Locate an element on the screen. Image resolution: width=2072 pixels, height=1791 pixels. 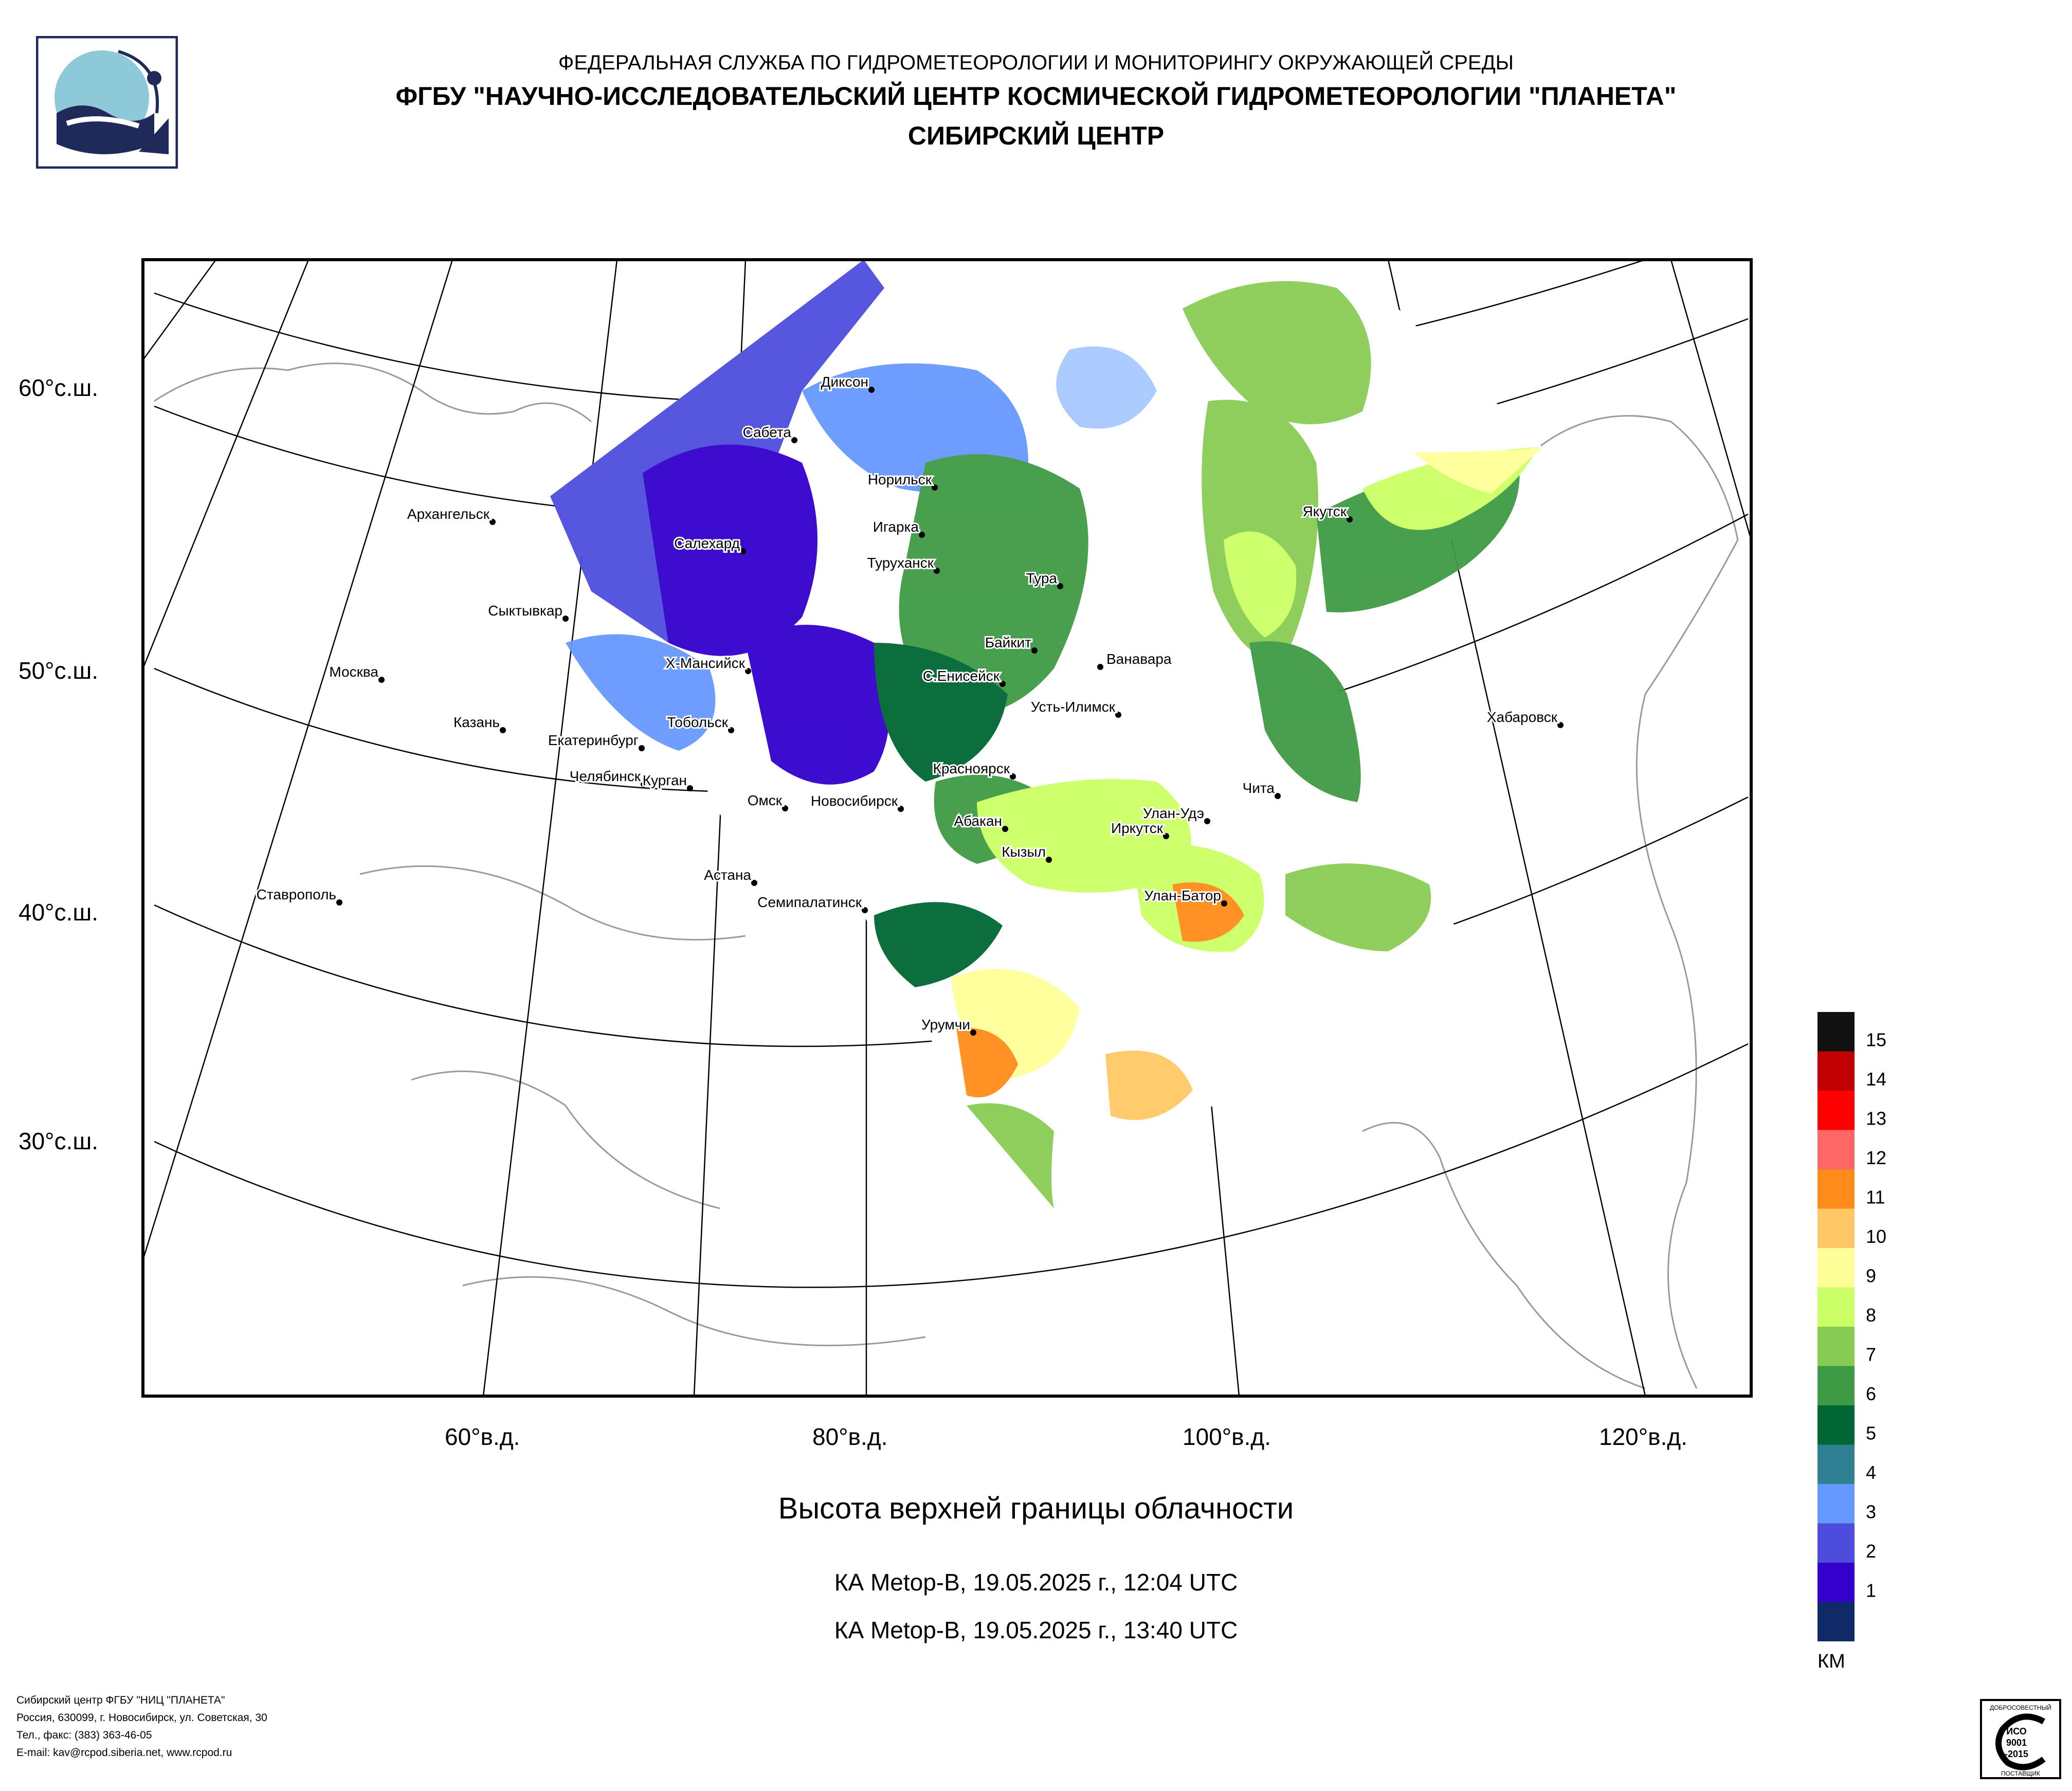
city-label: Абакан is located at coordinates (978, 821).